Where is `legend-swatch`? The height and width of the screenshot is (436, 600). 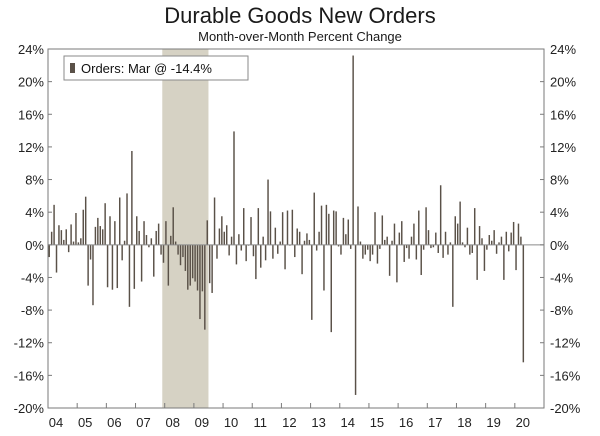
legend-swatch is located at coordinates (72, 68).